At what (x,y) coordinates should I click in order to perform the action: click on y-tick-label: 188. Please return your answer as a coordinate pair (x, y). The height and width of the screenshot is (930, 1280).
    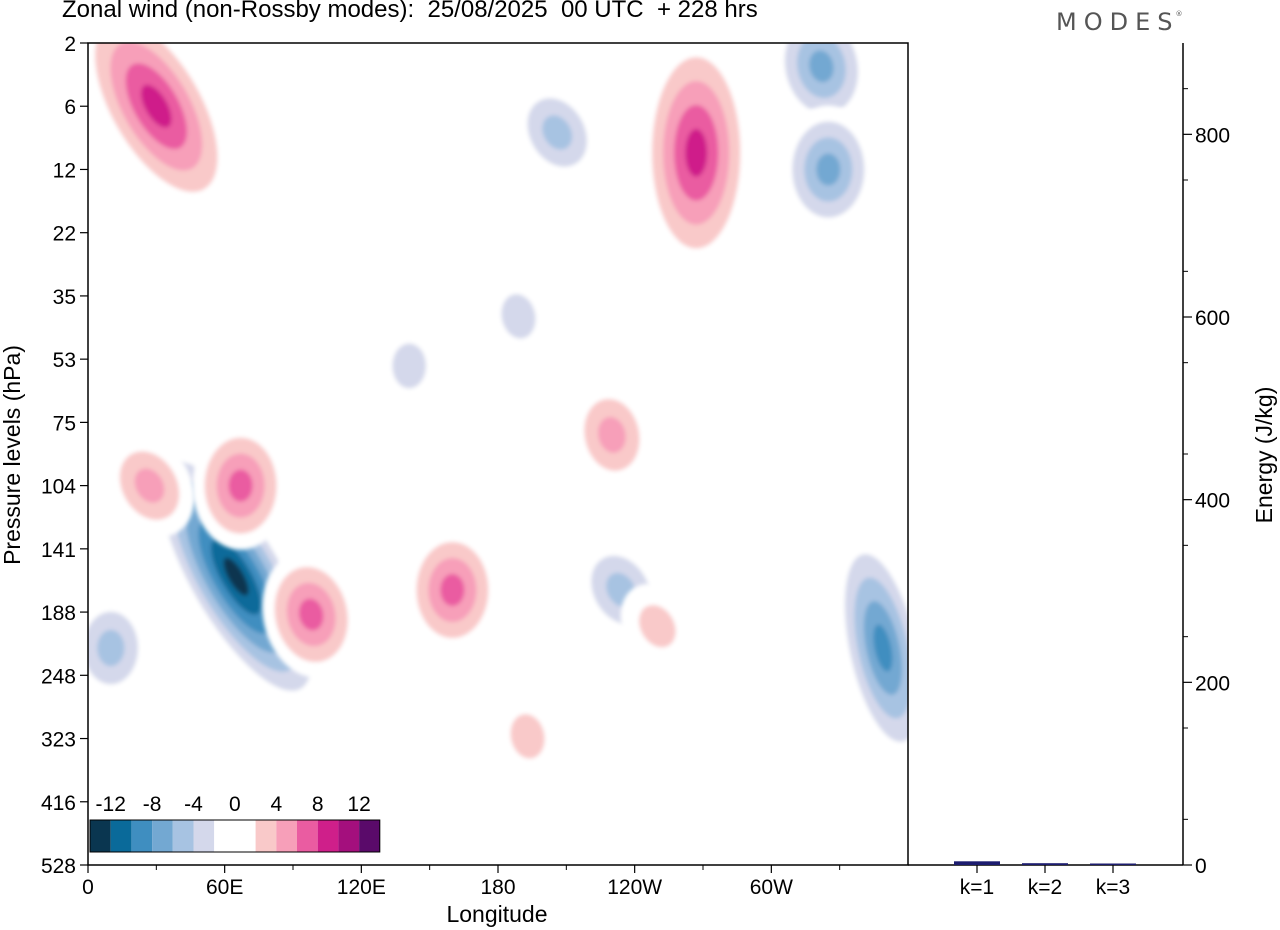
    Looking at the image, I should click on (58, 613).